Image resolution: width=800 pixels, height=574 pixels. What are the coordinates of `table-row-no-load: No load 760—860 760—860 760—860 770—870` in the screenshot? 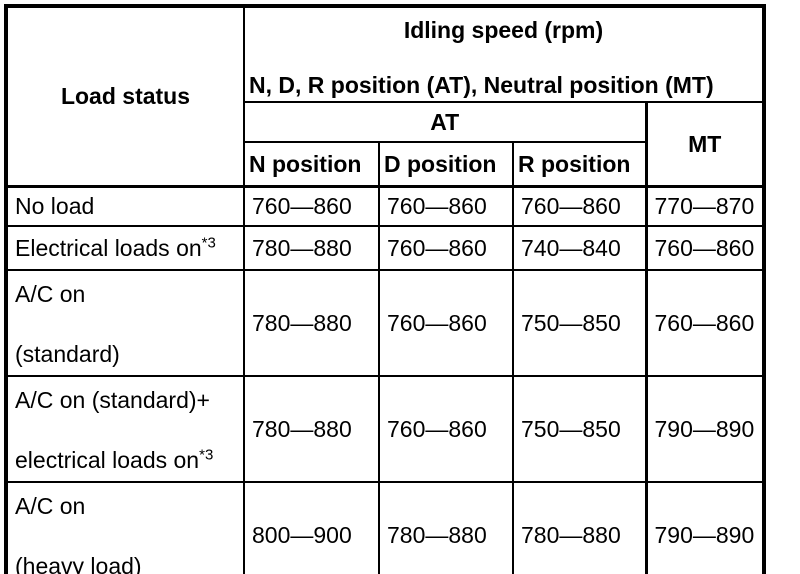 It's located at (385, 206).